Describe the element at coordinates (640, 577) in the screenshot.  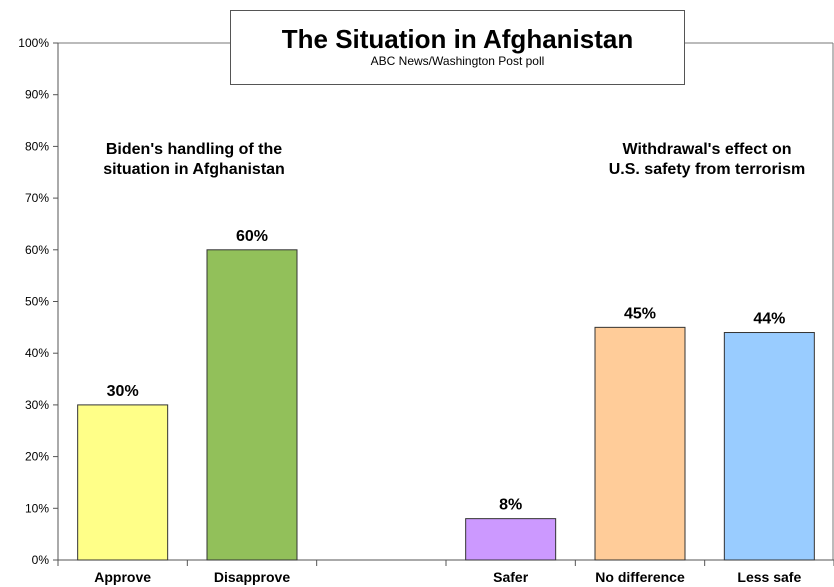
I see `x-tick-label: No difference` at that location.